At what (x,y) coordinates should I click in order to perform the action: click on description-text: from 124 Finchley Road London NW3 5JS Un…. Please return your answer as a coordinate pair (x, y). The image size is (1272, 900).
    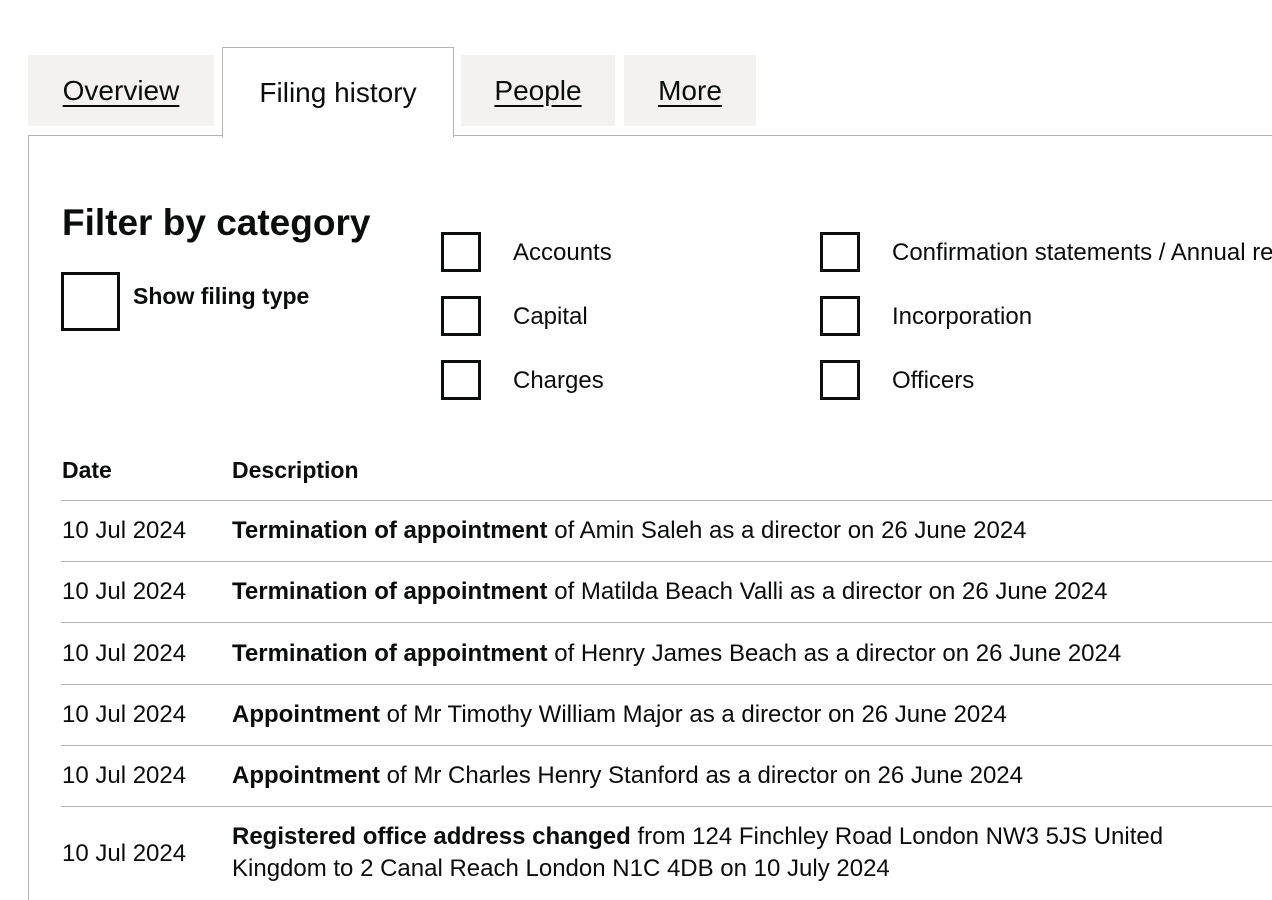
    Looking at the image, I should click on (698, 852).